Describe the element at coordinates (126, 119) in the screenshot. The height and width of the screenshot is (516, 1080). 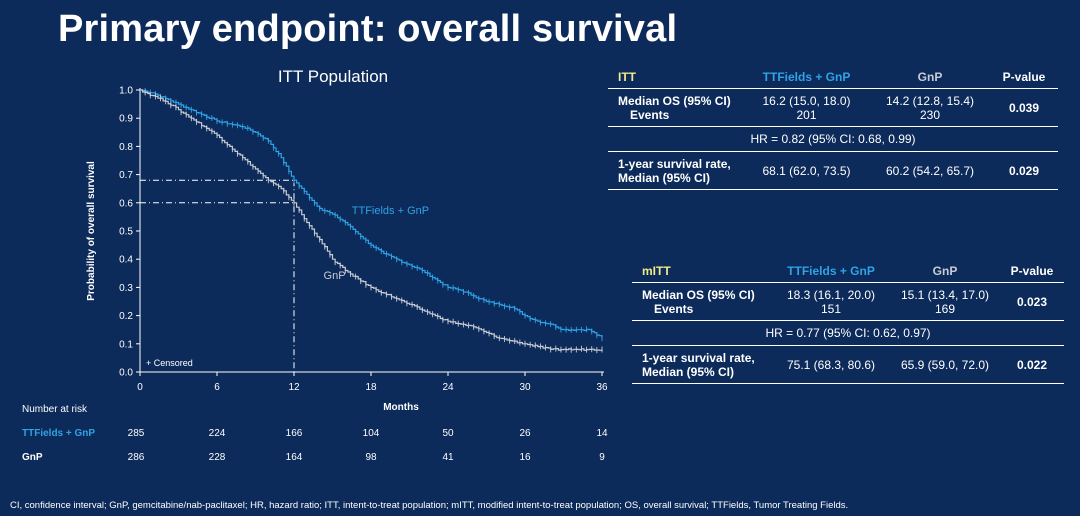
I see `y-tick-label: 0.9` at that location.